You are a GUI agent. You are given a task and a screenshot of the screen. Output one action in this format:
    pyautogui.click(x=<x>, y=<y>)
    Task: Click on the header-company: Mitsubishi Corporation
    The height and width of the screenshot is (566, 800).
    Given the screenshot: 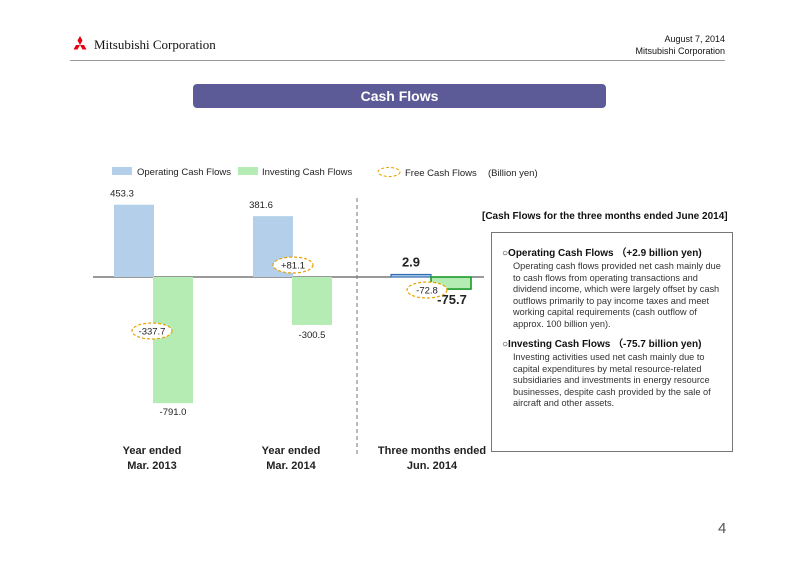 What is the action you would take?
    pyautogui.click(x=680, y=51)
    